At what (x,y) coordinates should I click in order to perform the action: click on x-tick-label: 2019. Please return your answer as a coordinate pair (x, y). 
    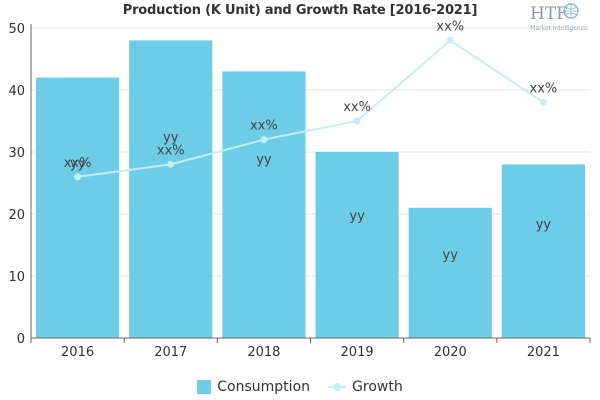
    Looking at the image, I should click on (357, 352).